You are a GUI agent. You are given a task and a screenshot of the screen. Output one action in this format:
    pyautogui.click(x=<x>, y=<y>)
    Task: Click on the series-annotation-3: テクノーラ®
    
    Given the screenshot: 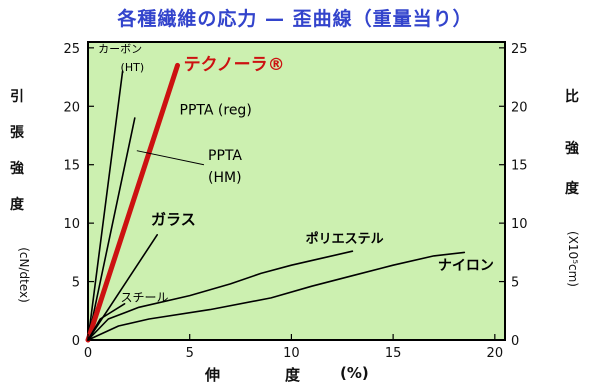 What is the action you would take?
    pyautogui.click(x=234, y=65)
    